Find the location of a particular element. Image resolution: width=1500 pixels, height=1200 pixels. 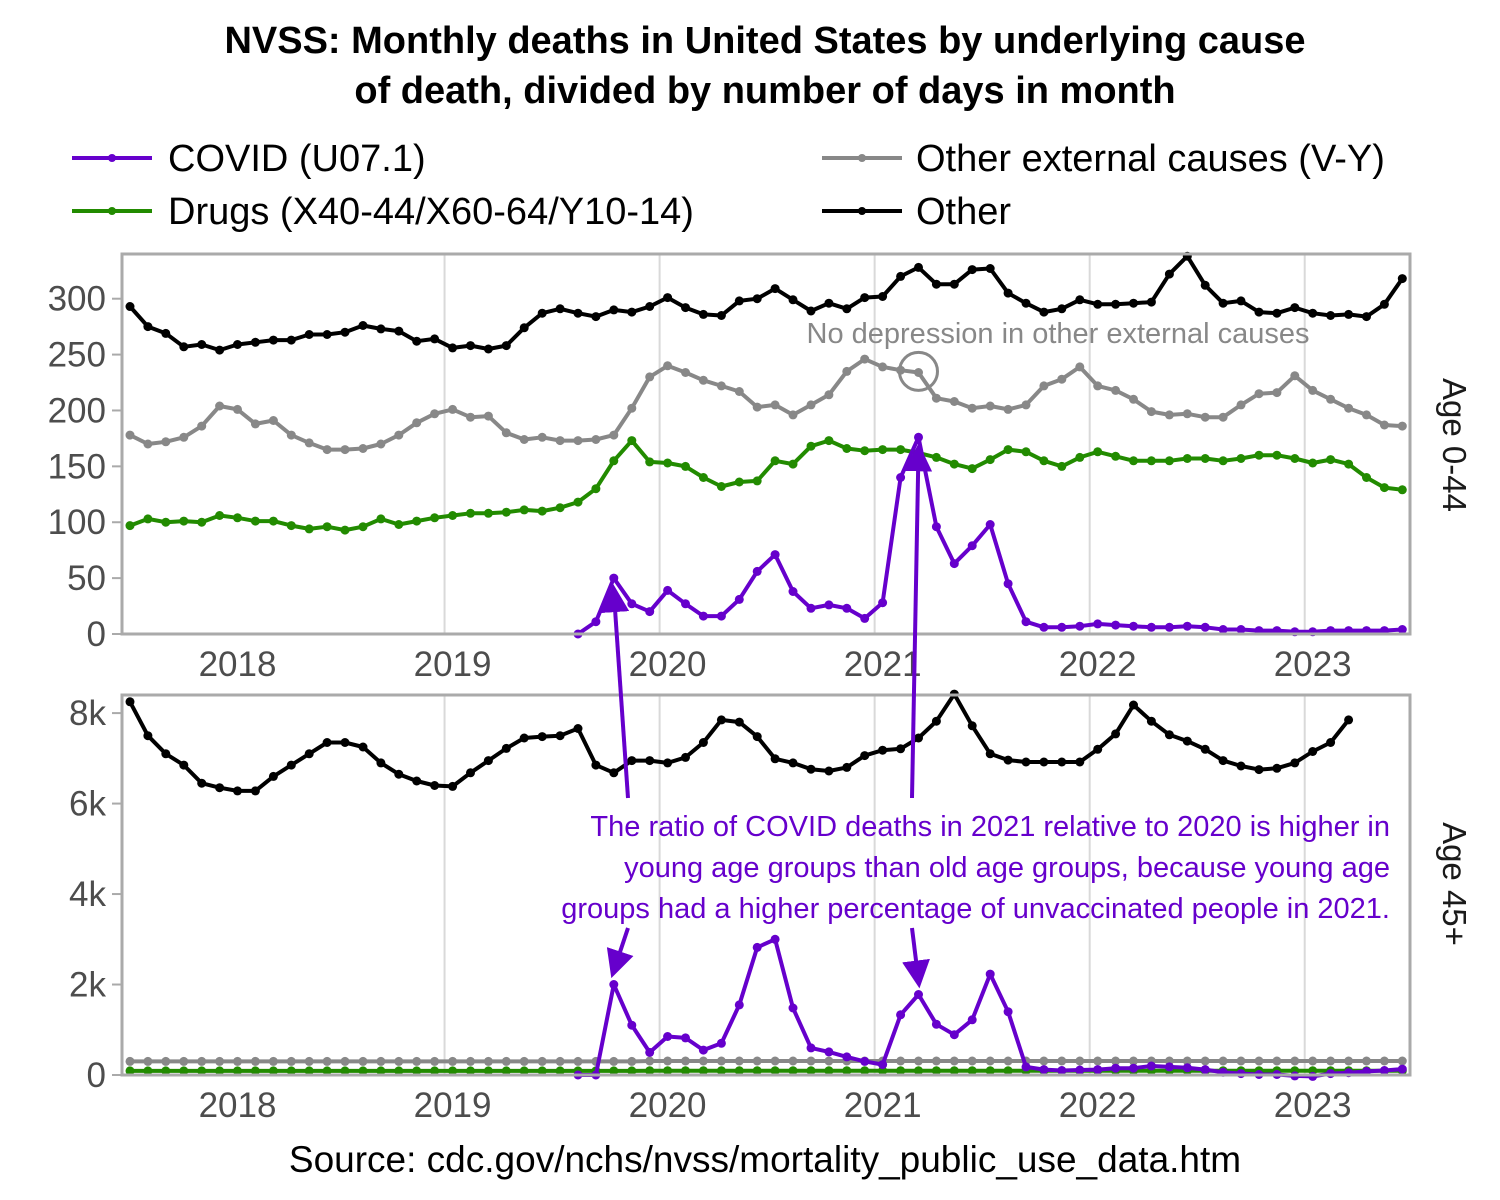

series-drugs is located at coordinates (766, 485).